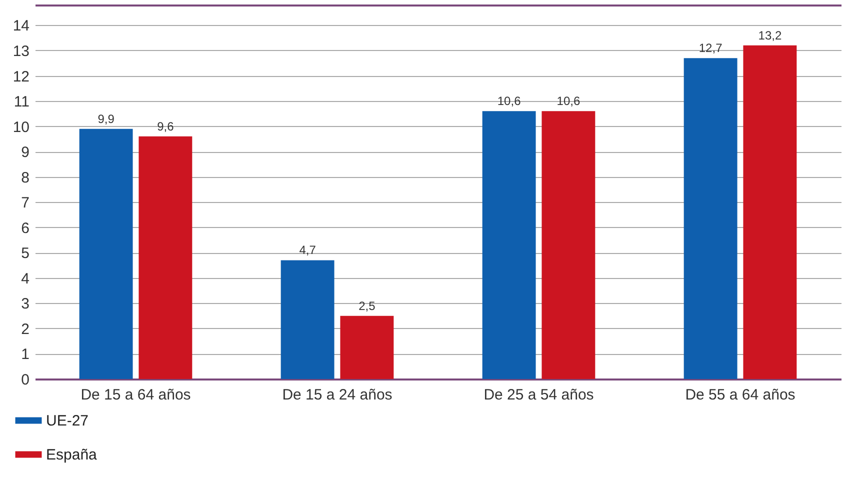 This screenshot has width=859, height=495. What do you see at coordinates (72, 455) in the screenshot?
I see `legend-label: España` at bounding box center [72, 455].